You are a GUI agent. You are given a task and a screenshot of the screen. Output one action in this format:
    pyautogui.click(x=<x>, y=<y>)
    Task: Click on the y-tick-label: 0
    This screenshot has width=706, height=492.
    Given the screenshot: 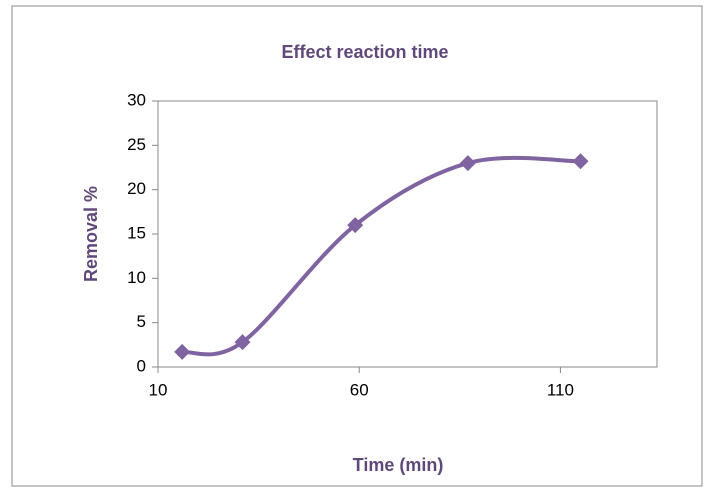 What is the action you would take?
    pyautogui.click(x=141, y=365)
    